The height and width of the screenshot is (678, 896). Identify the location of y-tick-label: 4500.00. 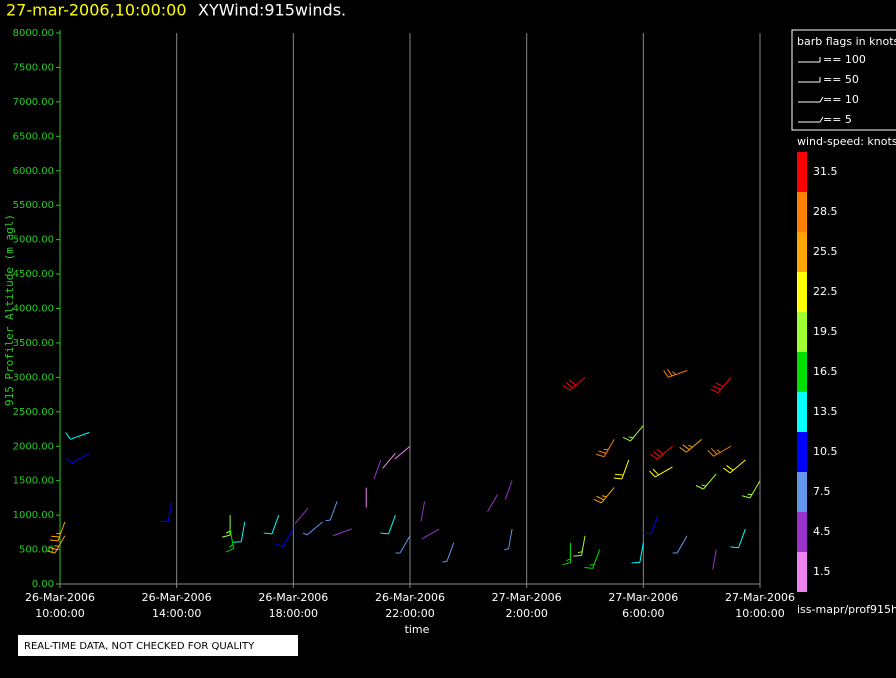
(33, 274).